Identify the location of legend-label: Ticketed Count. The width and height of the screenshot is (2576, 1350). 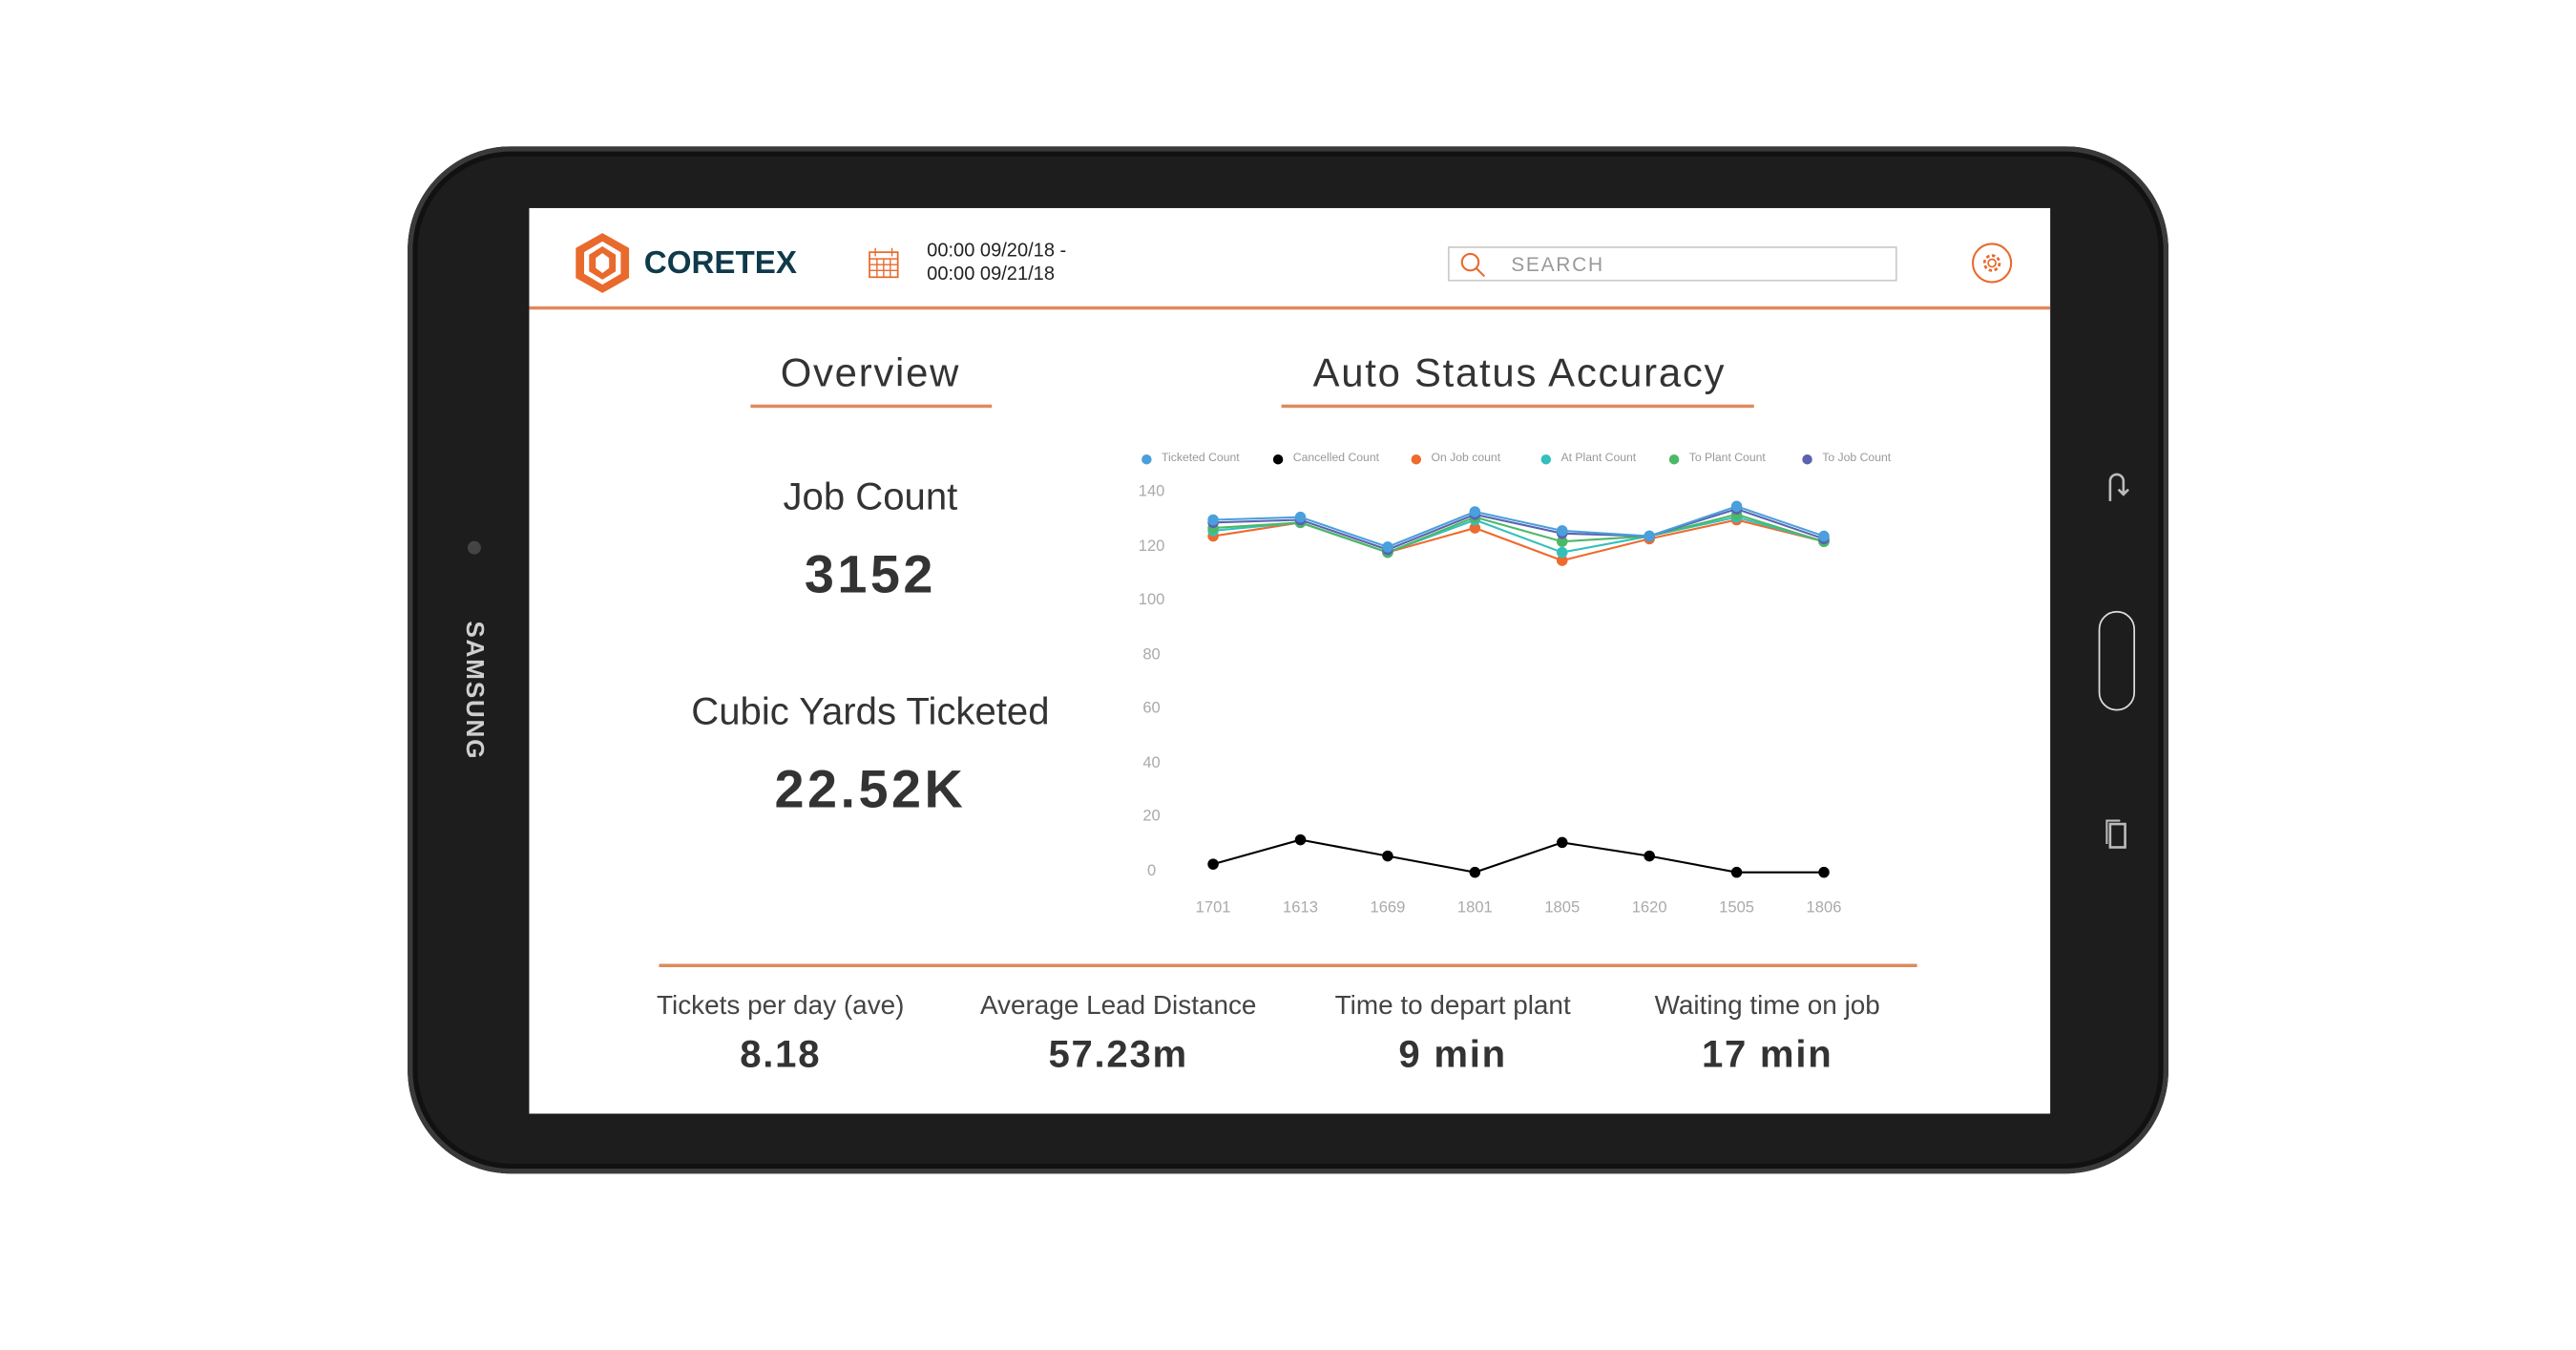
(1201, 459).